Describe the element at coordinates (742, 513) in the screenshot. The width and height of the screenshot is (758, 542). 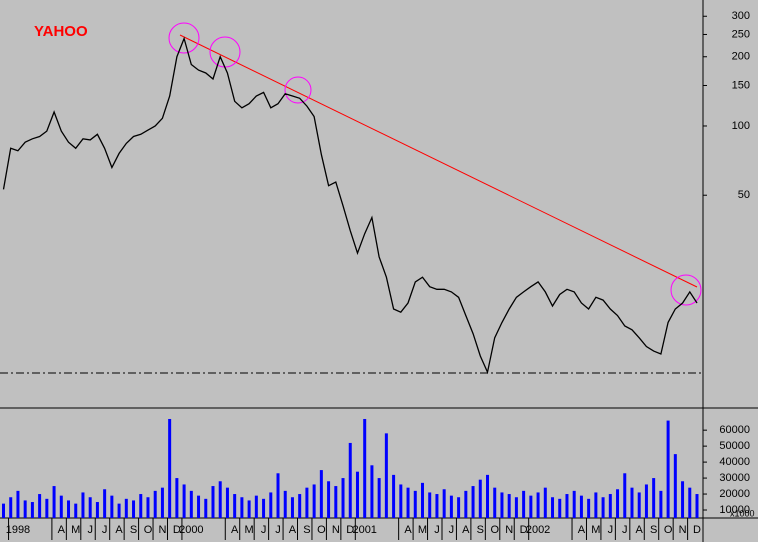
I see `unit-label: x1000` at that location.